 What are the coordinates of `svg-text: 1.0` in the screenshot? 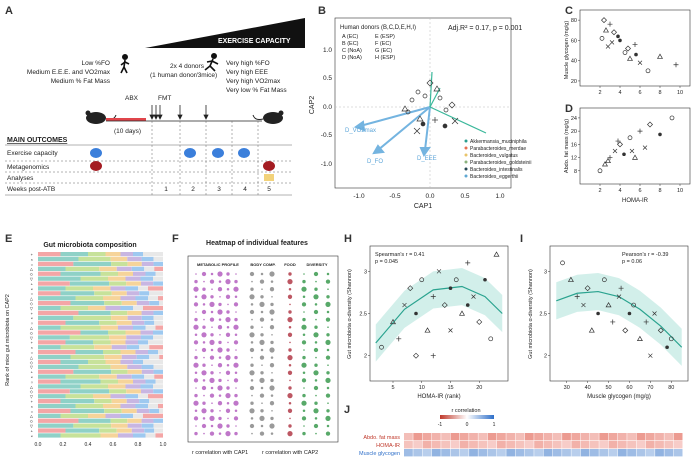 It's located at (499, 196).